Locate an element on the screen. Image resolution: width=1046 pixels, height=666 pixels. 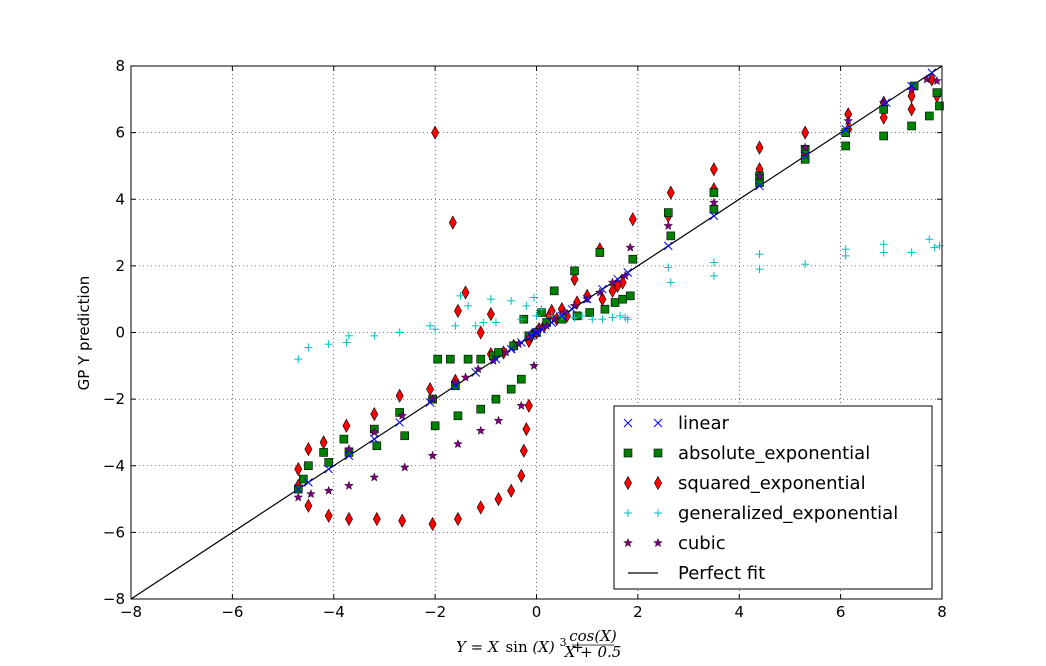
legend-label: linear is located at coordinates (704, 423).